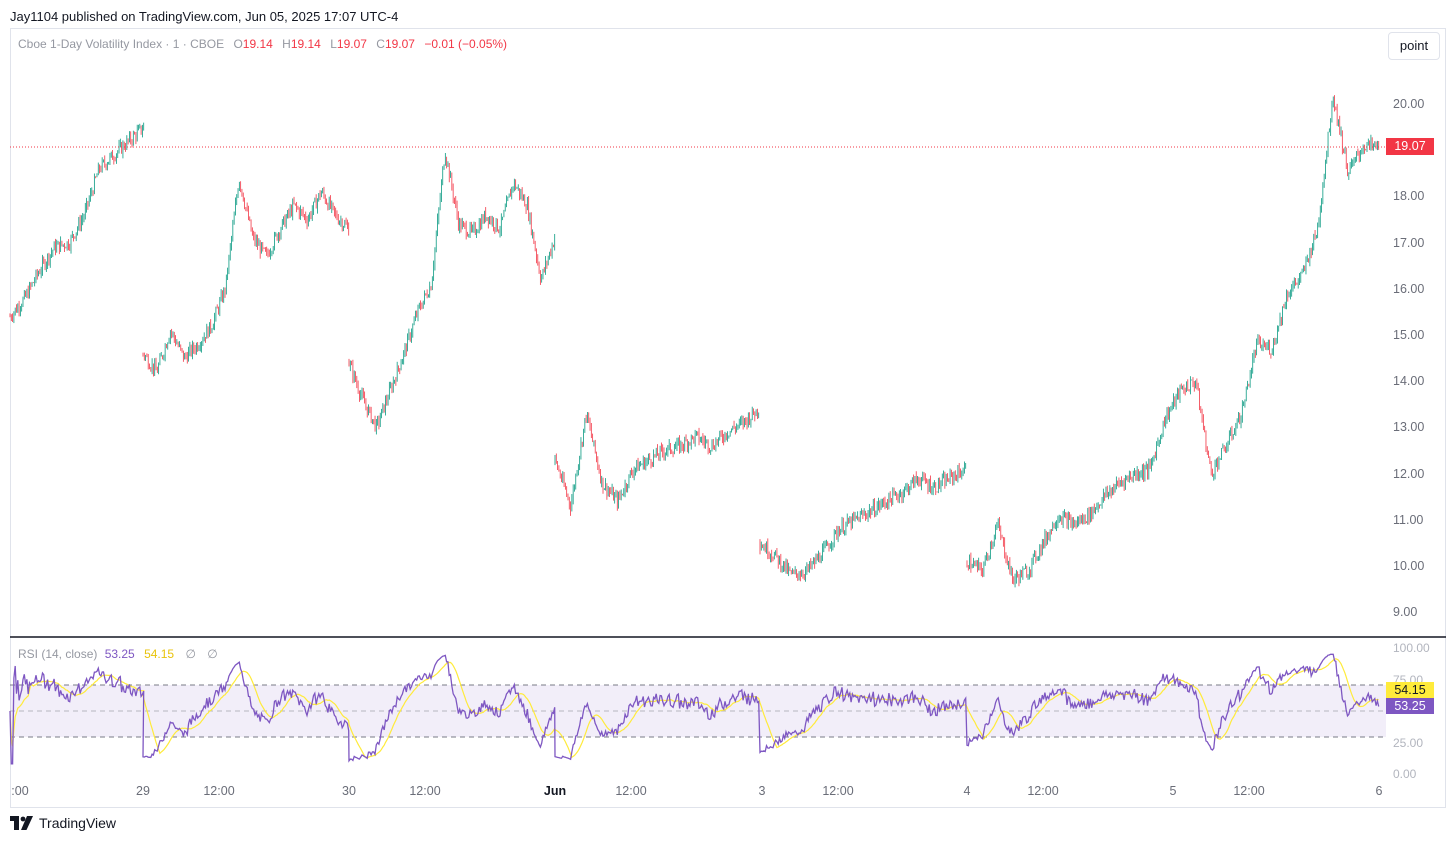  Describe the element at coordinates (762, 791) in the screenshot. I see `time-tick: 3` at that location.